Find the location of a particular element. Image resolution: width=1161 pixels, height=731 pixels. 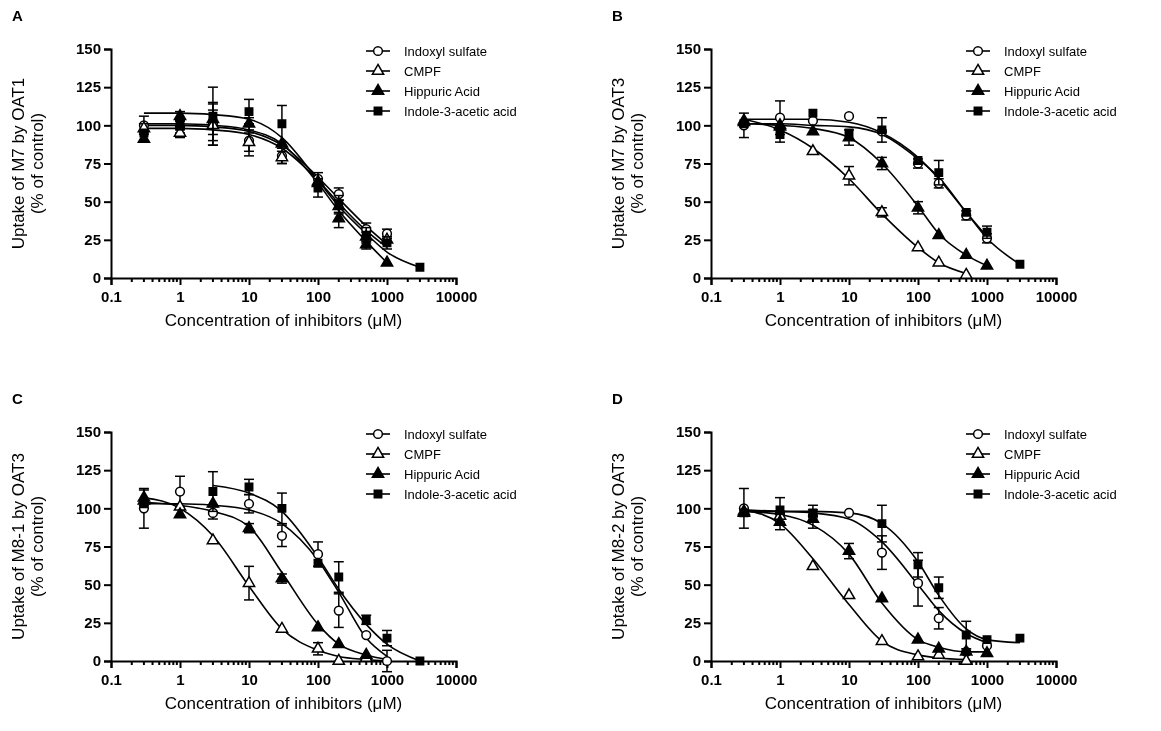

chart-title: A is located at coordinates (17, 15).